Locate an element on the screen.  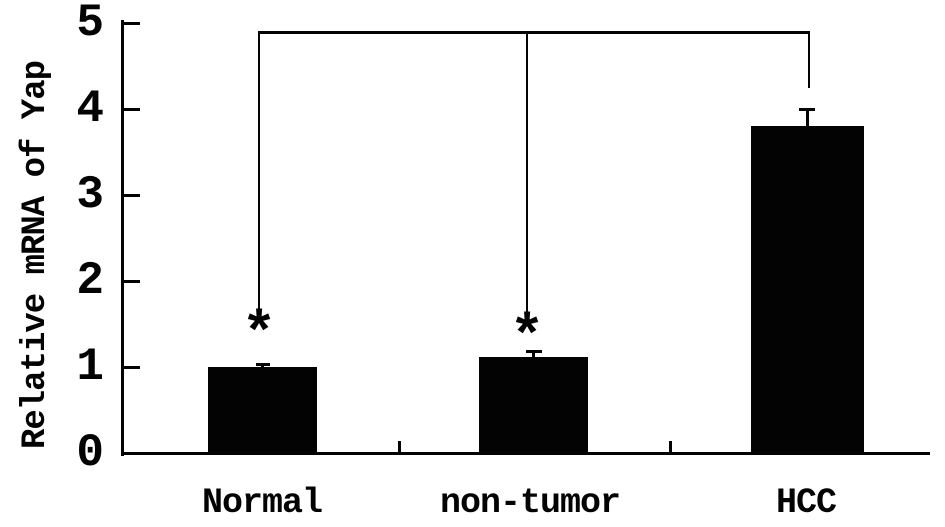
bar-hcc is located at coordinates (807, 290).